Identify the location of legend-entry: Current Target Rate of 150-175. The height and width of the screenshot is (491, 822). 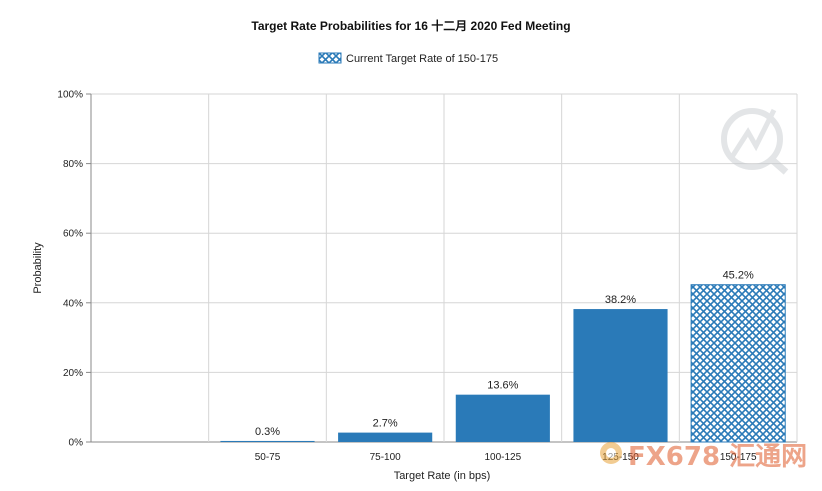
(422, 59).